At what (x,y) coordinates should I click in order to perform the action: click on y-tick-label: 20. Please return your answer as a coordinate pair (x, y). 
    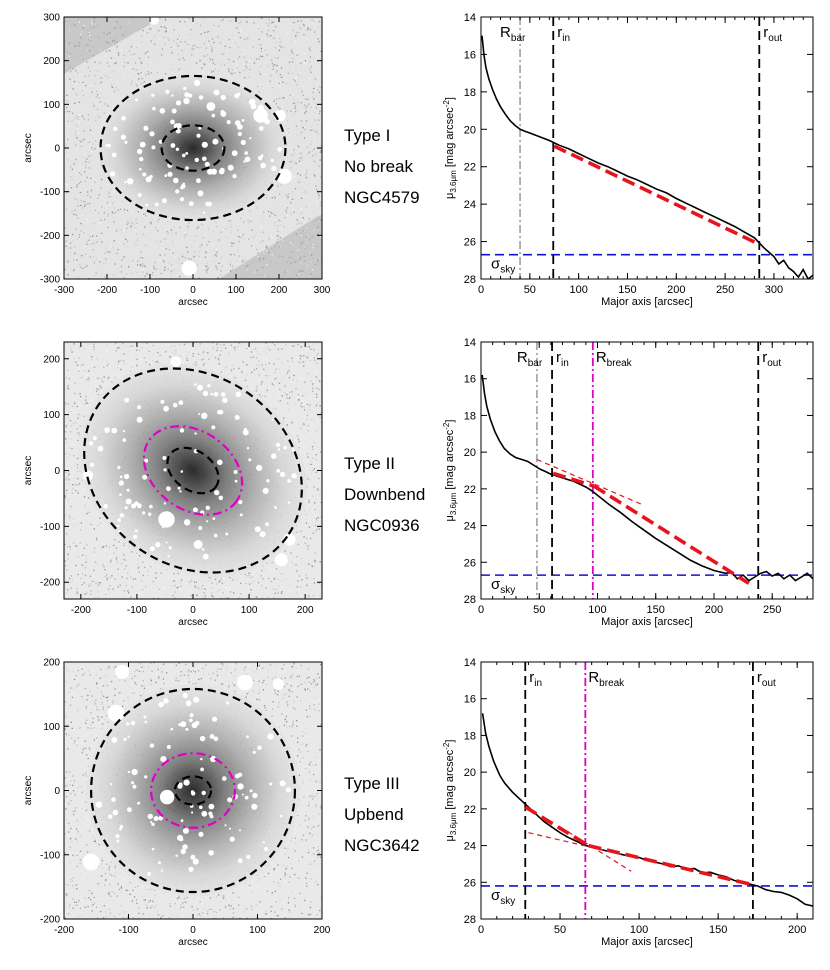
    Looking at the image, I should click on (470, 773).